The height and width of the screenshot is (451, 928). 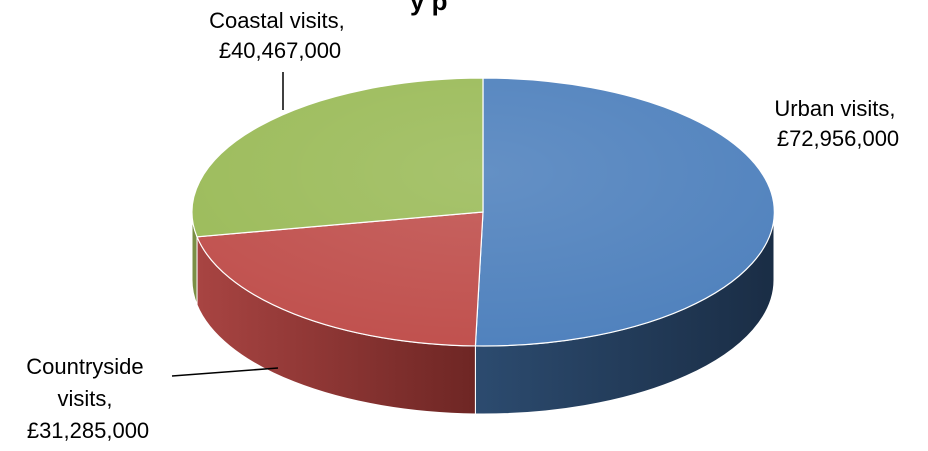 I want to click on leader-line-countryside, so click(x=225, y=372).